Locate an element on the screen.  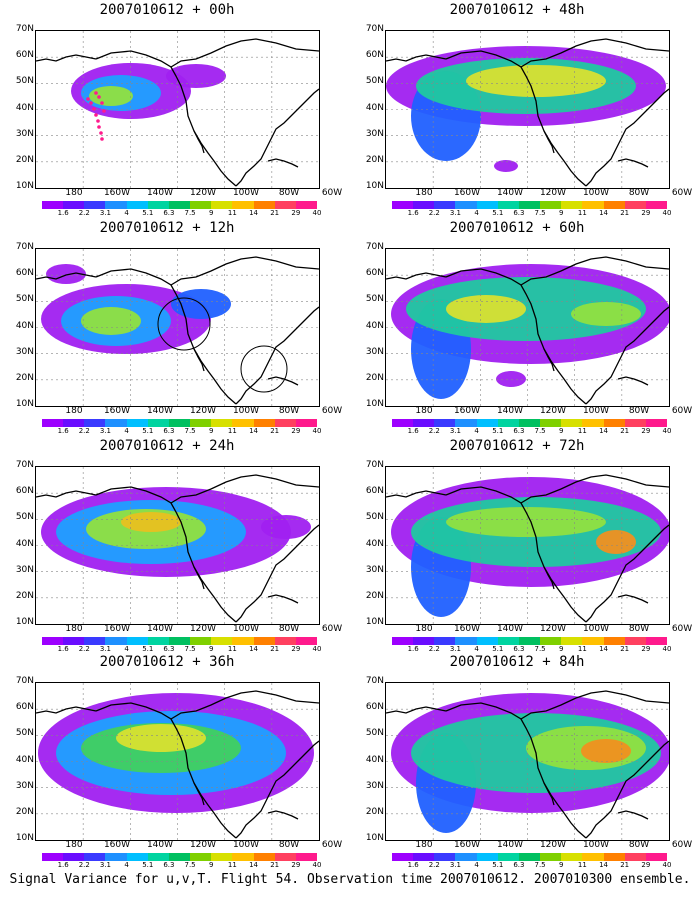
colorbar-label: 2.2 is located at coordinates (84, 865).